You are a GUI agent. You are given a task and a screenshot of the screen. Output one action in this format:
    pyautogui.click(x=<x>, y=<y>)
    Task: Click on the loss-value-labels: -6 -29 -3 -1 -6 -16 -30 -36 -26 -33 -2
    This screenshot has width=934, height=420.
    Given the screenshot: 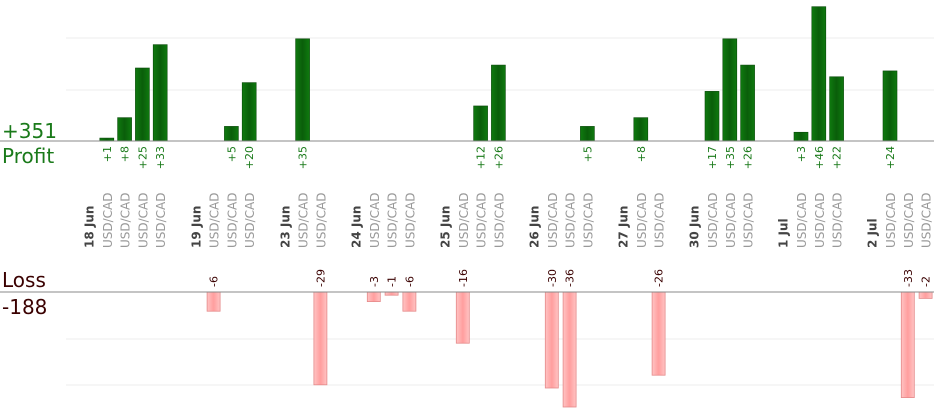 What is the action you would take?
    pyautogui.click(x=570, y=278)
    